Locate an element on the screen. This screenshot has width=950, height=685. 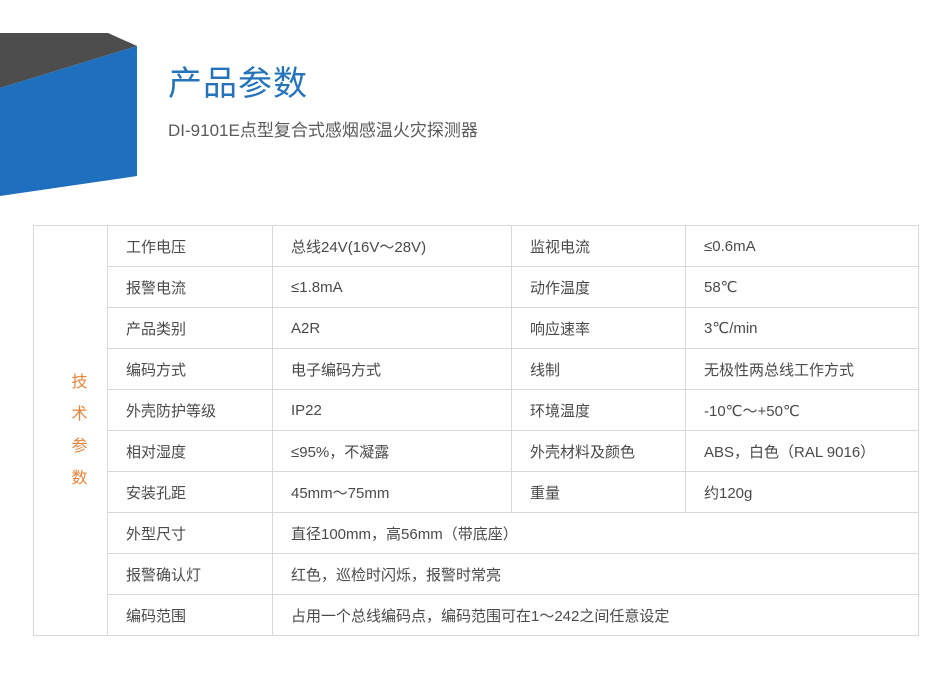
spec-value: 电子编码方式 is located at coordinates (392, 369).